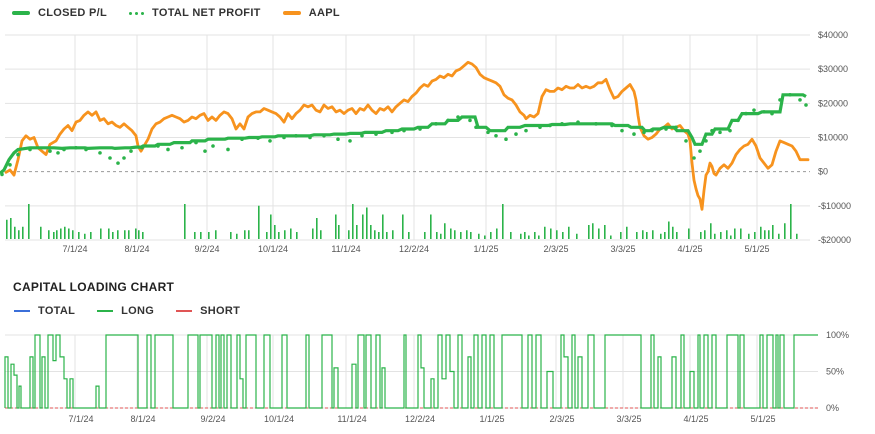 Image resolution: width=875 pixels, height=434 pixels. I want to click on long-swatch, so click(105, 311).